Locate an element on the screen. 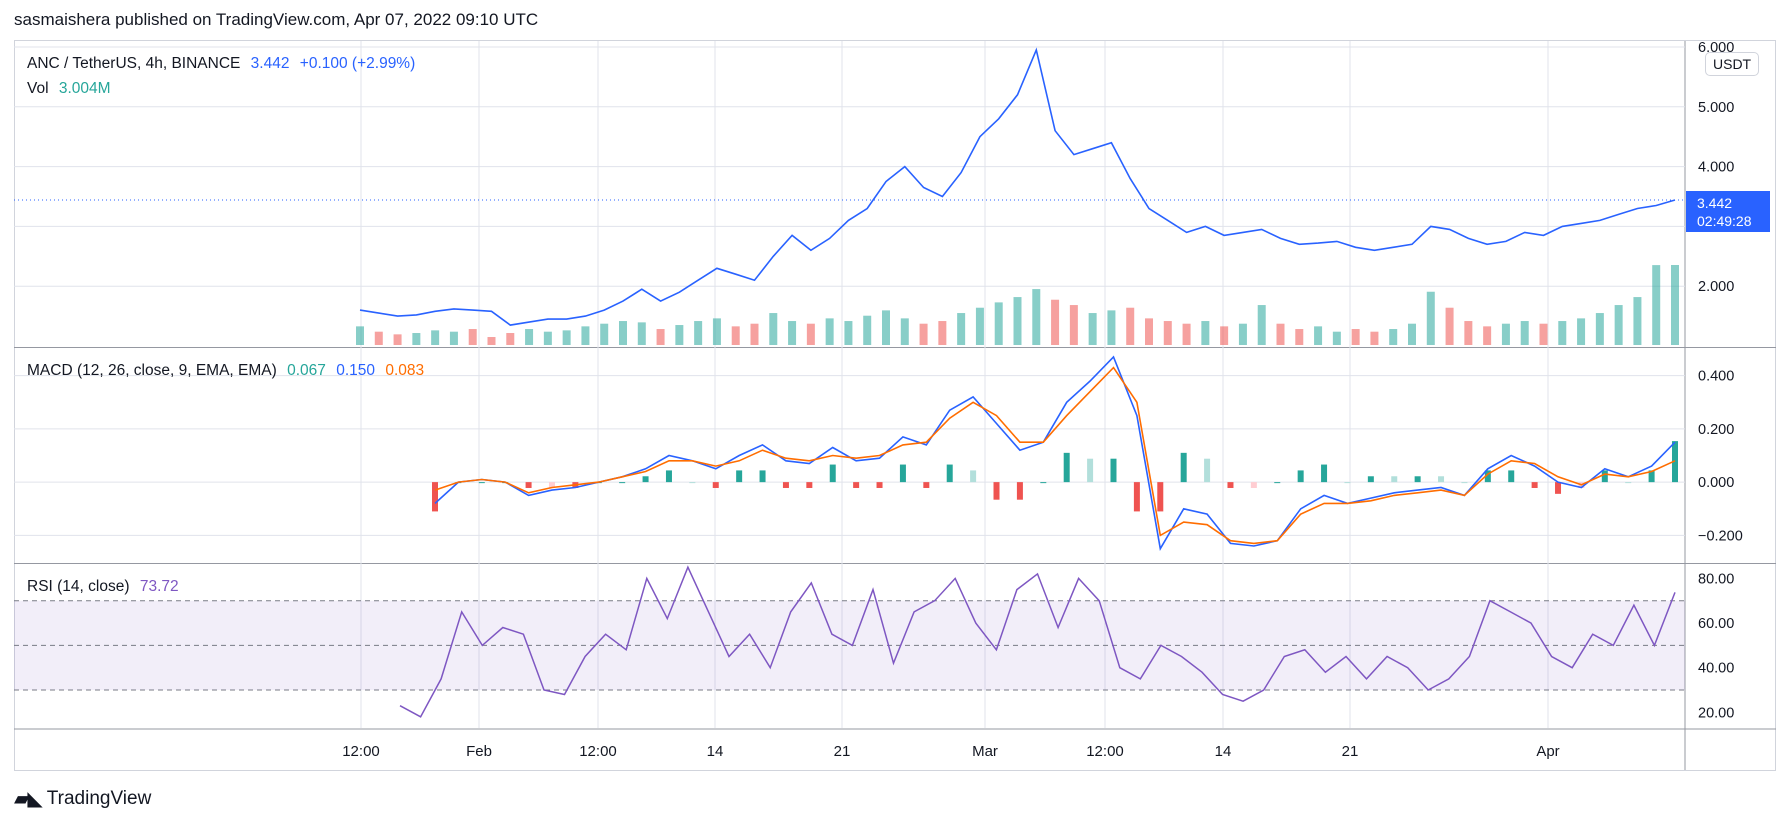 This screenshot has width=1791, height=825. rsi-band is located at coordinates (849, 645).